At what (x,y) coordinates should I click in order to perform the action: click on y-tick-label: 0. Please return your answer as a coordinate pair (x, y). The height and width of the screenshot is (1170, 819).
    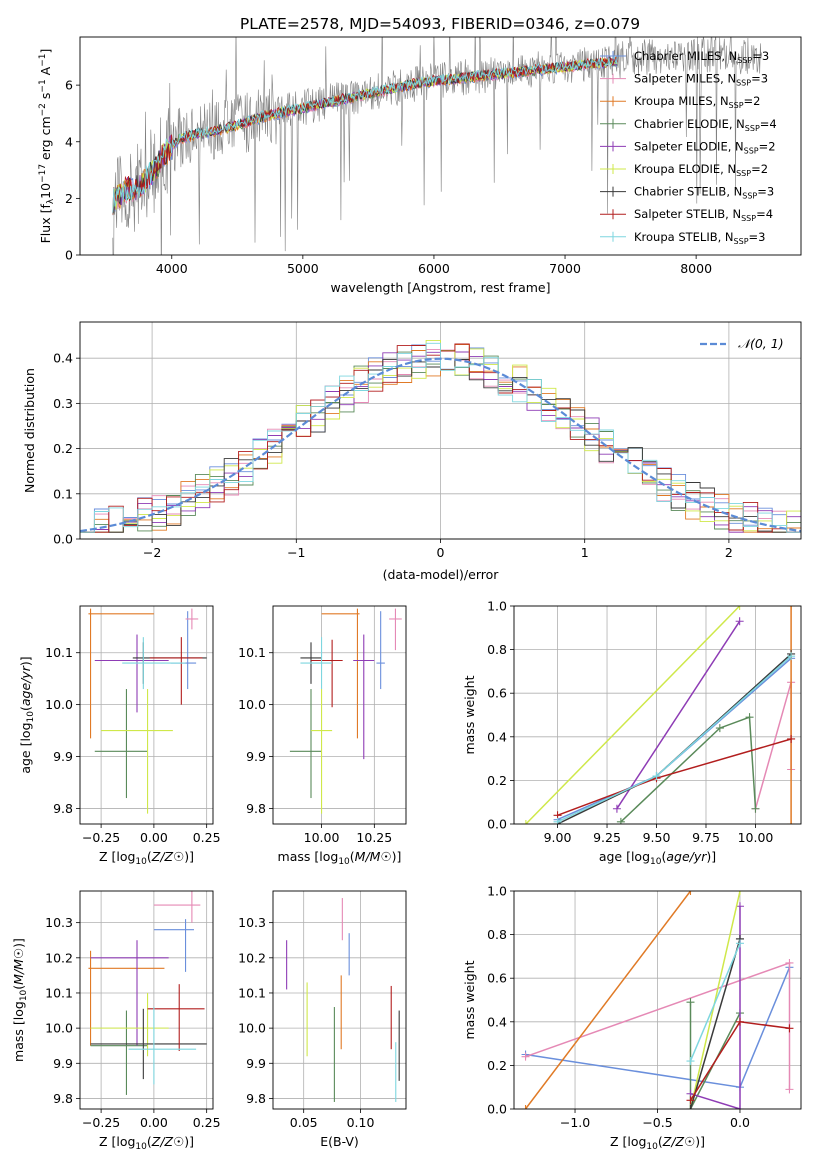
    Looking at the image, I should click on (69, 255).